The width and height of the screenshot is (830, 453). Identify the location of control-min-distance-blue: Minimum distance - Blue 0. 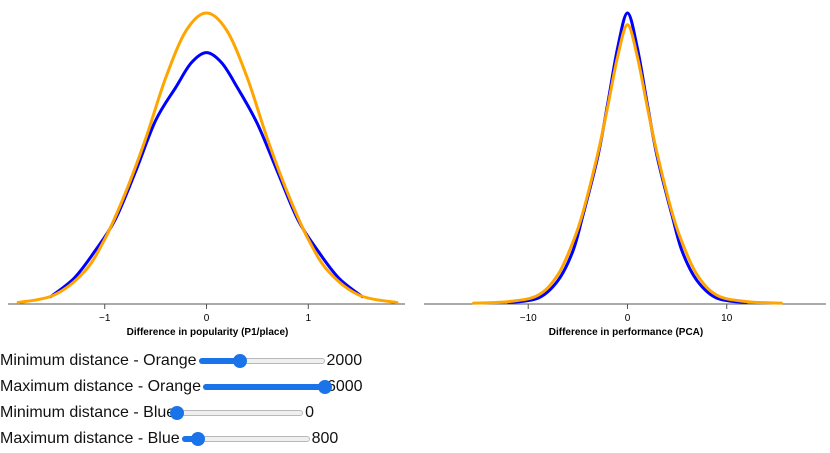
(157, 413).